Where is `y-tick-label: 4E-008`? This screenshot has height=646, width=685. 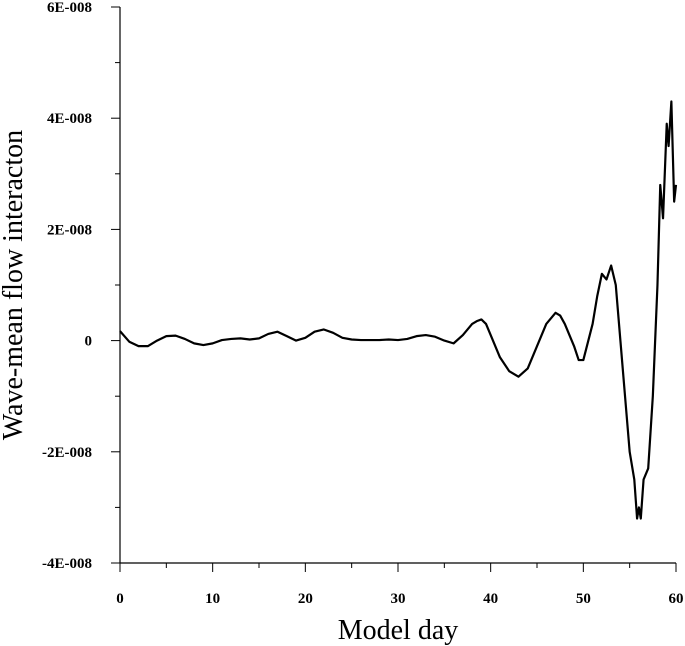
y-tick-label: 4E-008 is located at coordinates (69, 119).